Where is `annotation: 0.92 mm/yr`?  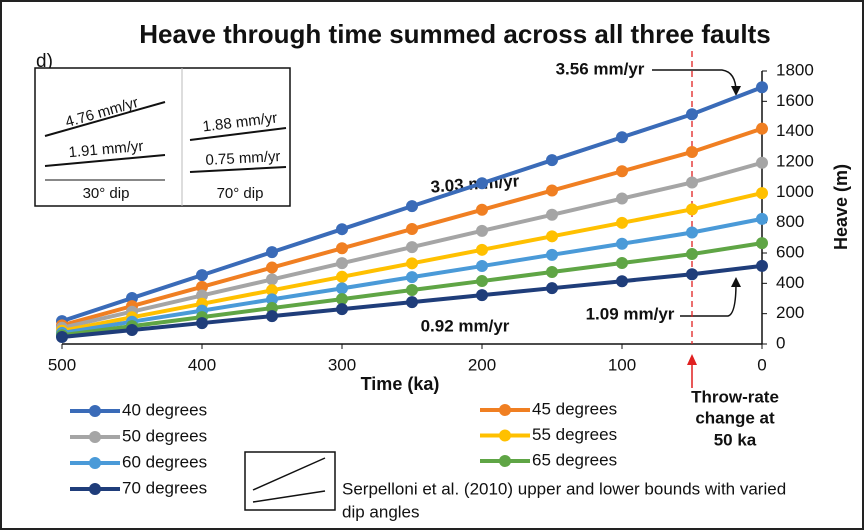
annotation: 0.92 mm/yr is located at coordinates (465, 325).